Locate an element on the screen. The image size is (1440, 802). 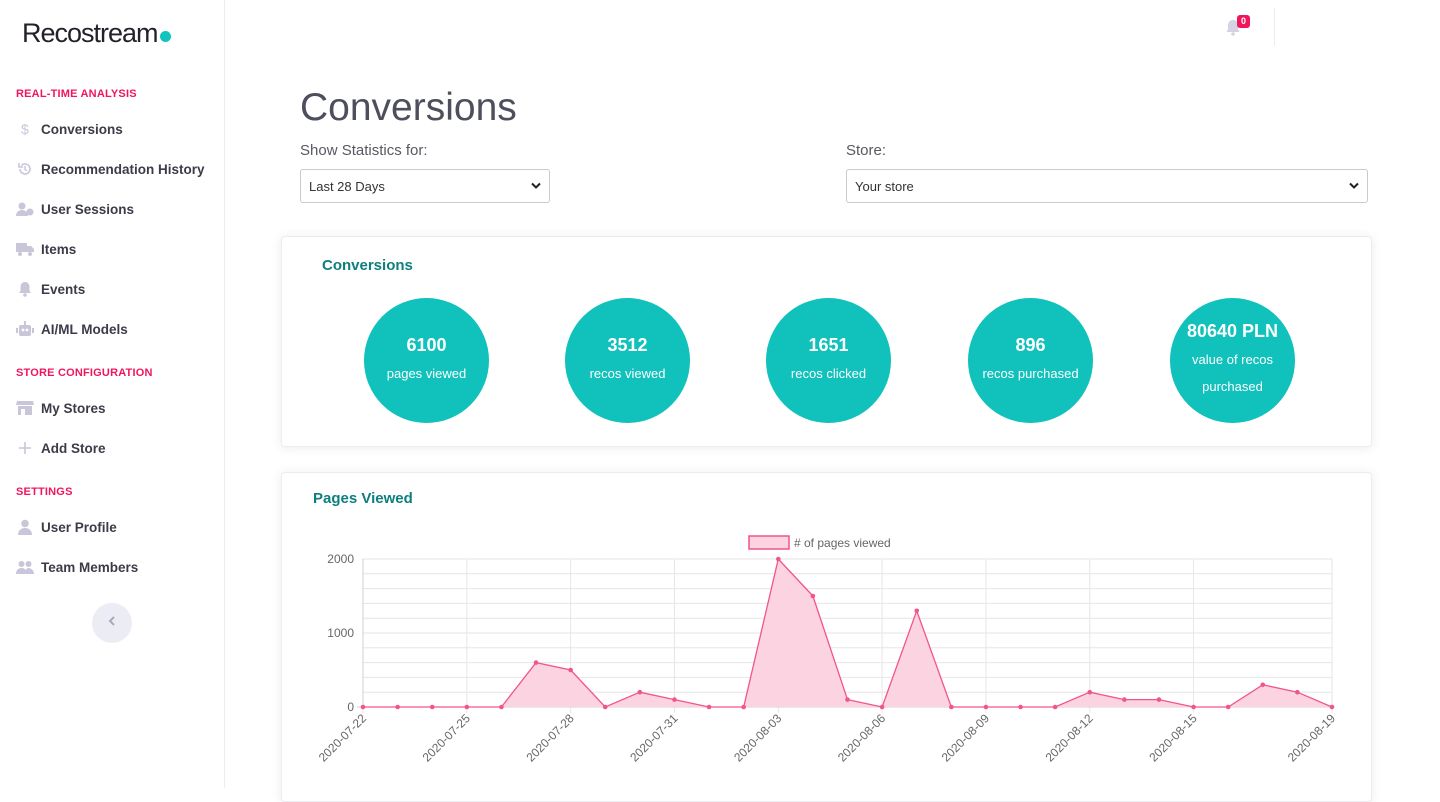
robot-icon is located at coordinates (25, 329).